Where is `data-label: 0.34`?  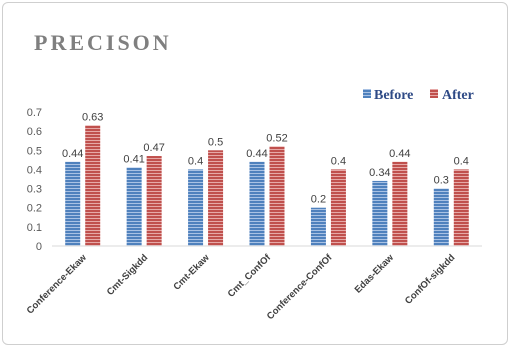
data-label: 0.34 is located at coordinates (379, 173).